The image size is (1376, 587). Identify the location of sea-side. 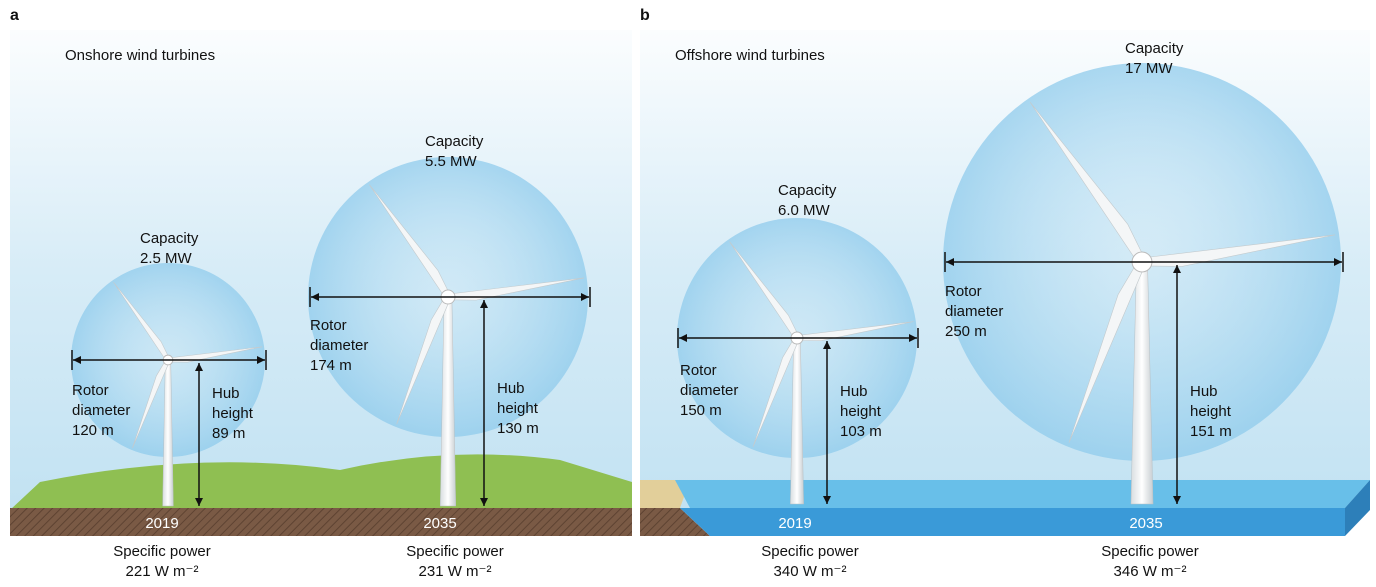
(1357, 508).